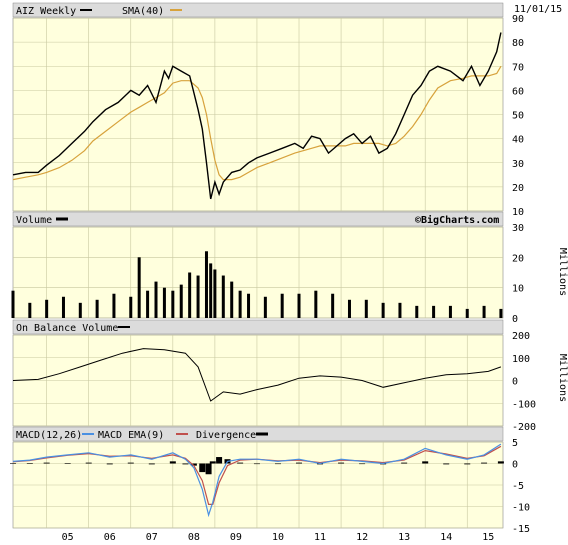  What do you see at coordinates (236, 537) in the screenshot?
I see `x-tick-label: 09` at bounding box center [236, 537].